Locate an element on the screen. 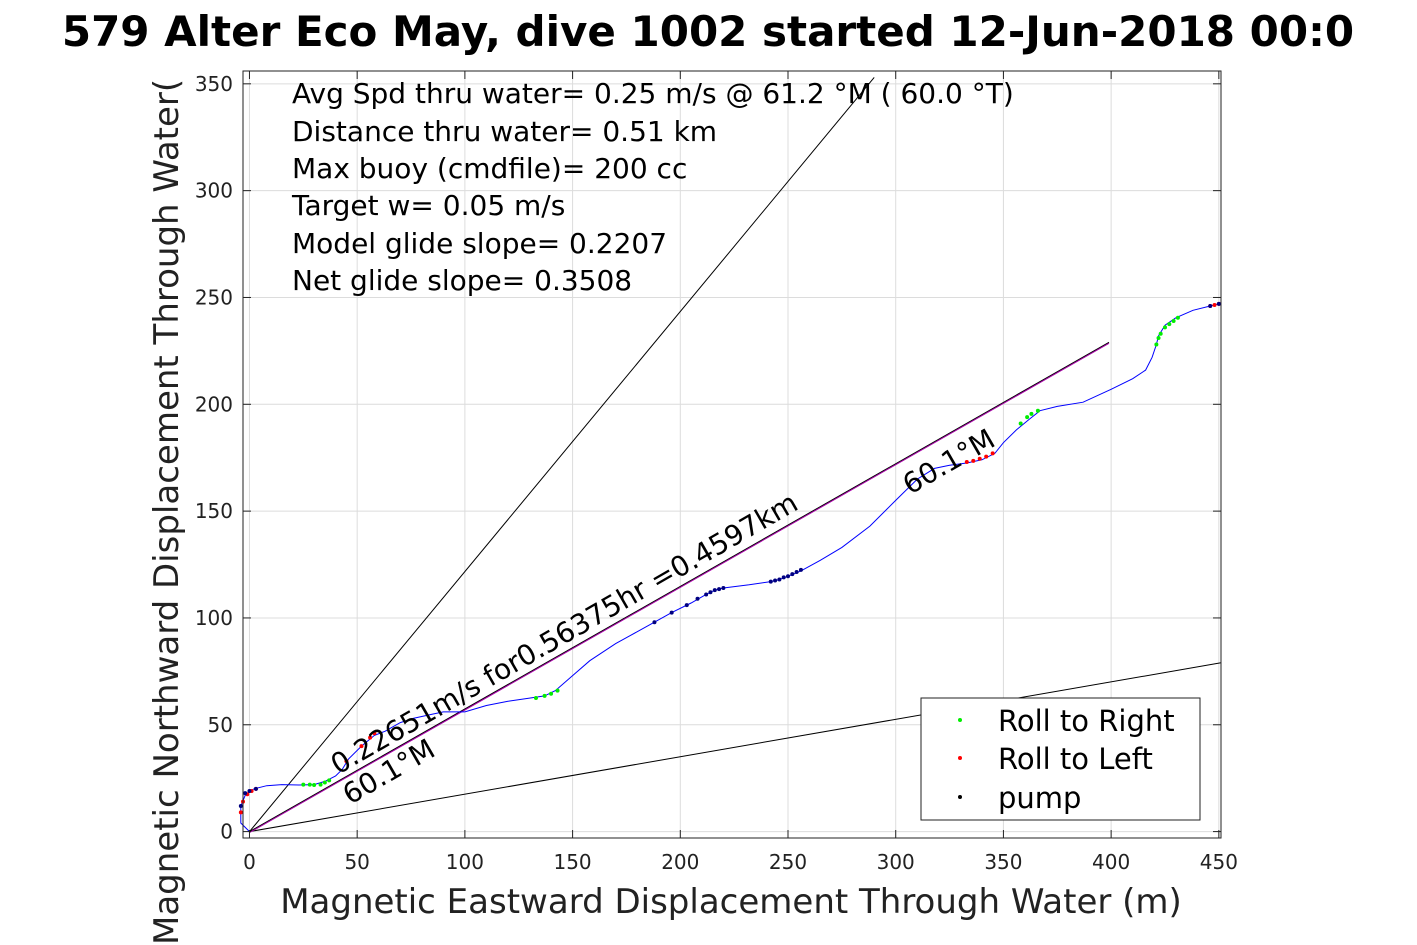 The image size is (1417, 945). cone-lower-line is located at coordinates (735, 747).